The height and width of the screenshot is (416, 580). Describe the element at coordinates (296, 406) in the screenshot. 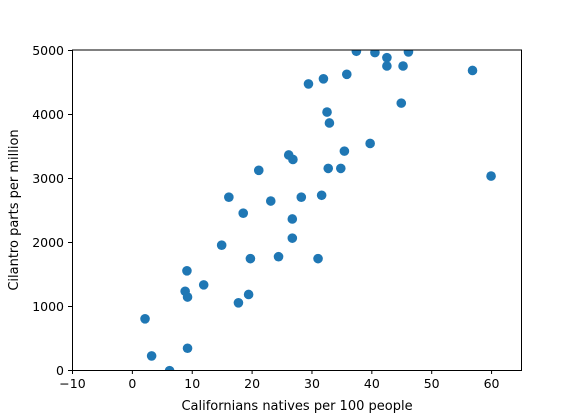

I see `x-axis-label: Californians natives per 100 people` at that location.